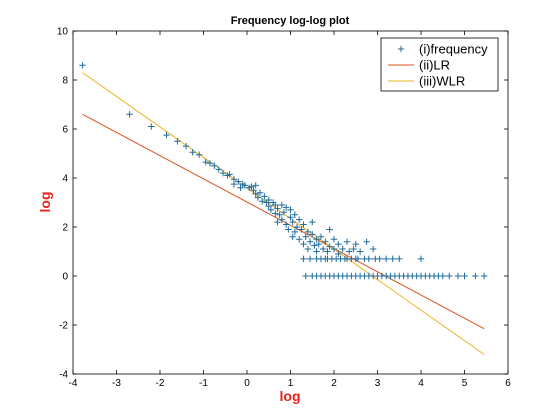  What do you see at coordinates (63, 204) in the screenshot?
I see `y-tick-labels: -4 -2 0 2 4 6 8 10` at bounding box center [63, 204].